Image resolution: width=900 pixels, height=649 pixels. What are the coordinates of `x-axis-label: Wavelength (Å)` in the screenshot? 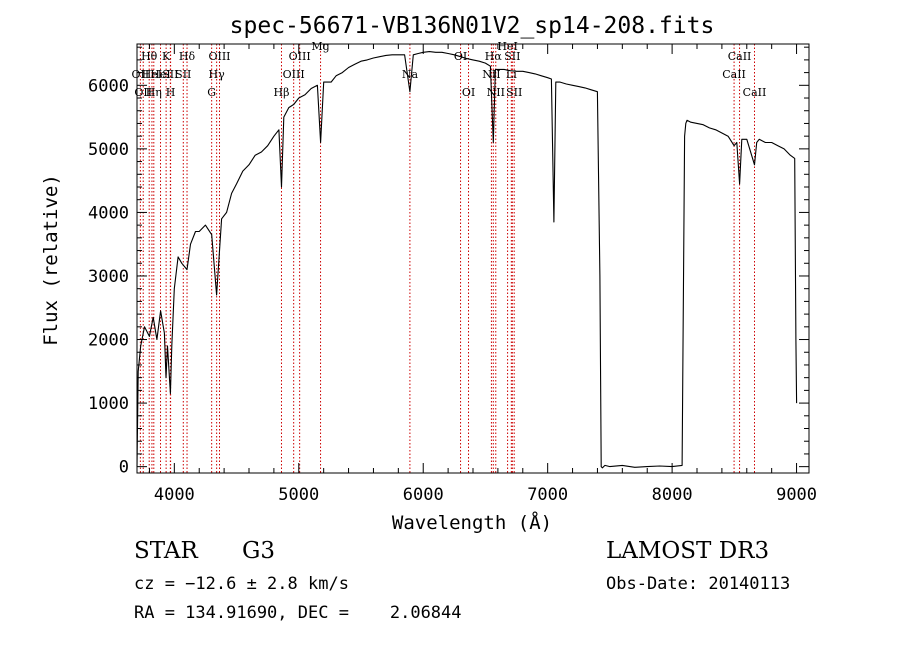 It's located at (472, 522).